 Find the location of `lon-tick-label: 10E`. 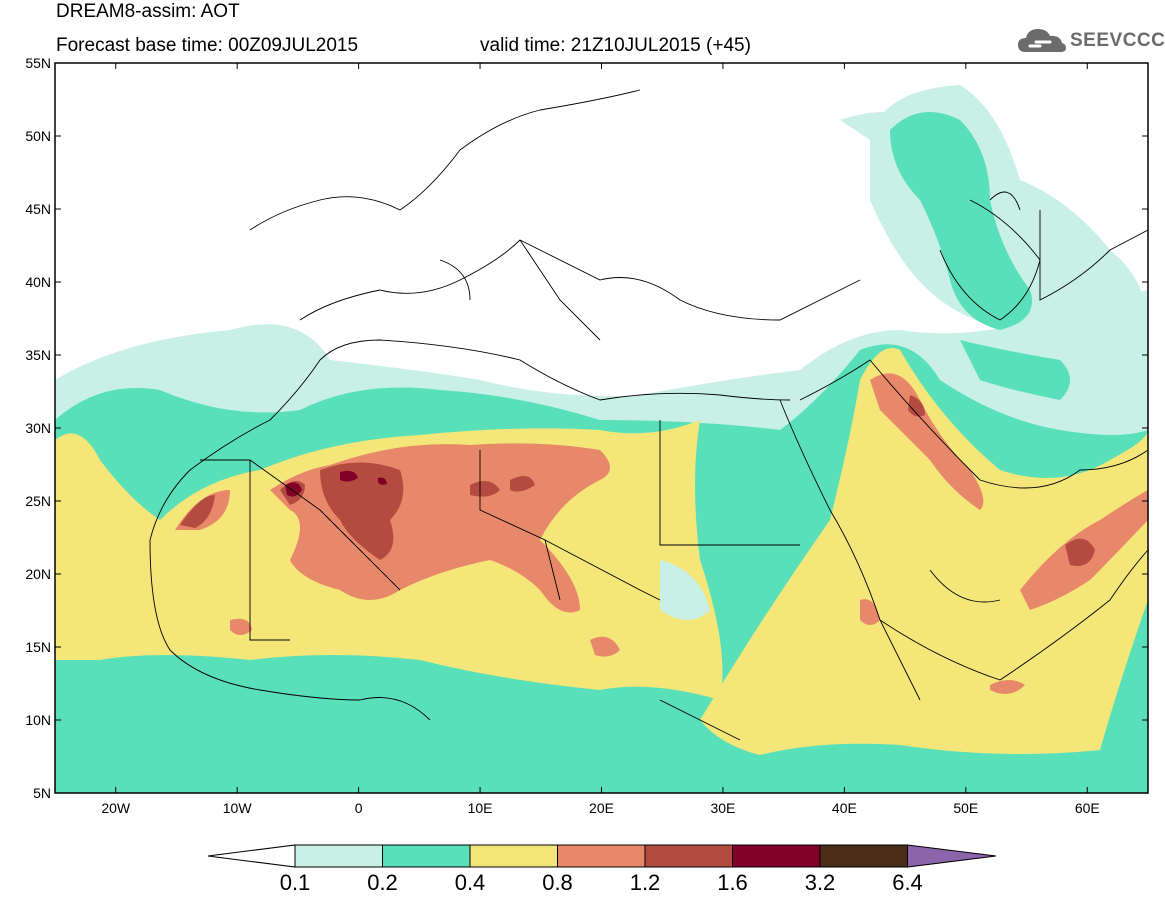

lon-tick-label: 10E is located at coordinates (480, 808).